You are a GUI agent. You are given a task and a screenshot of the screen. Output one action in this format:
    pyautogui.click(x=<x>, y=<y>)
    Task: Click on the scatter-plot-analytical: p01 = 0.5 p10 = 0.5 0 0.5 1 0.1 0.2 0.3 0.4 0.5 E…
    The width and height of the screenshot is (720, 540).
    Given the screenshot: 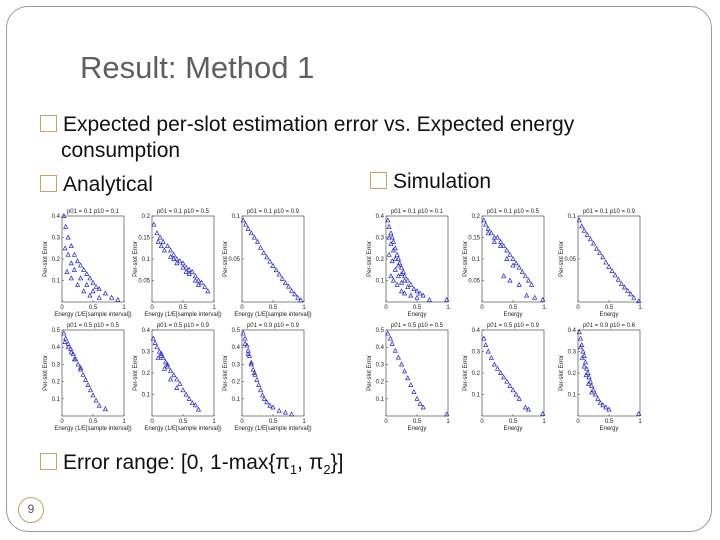 What is the action you would take?
    pyautogui.click(x=85, y=376)
    